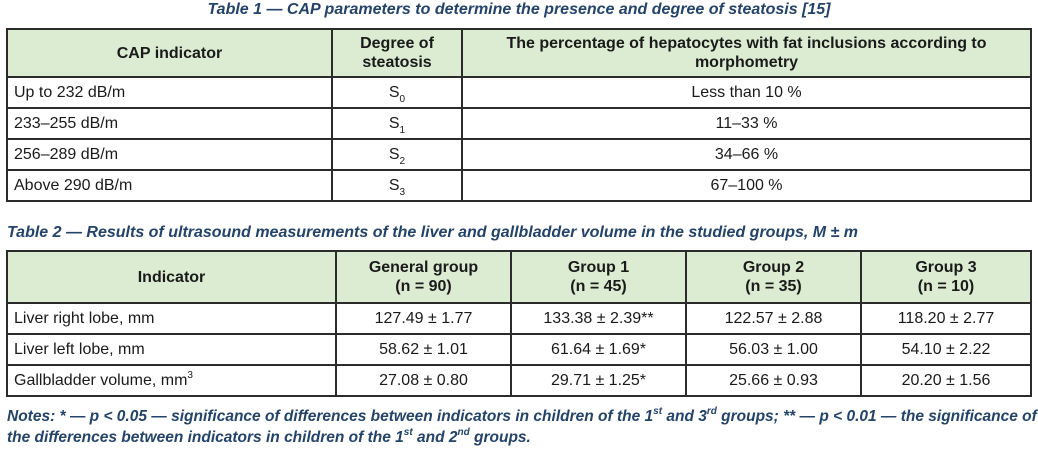 This screenshot has height=449, width=1038. Describe the element at coordinates (169, 154) in the screenshot. I see `cap-value: 256–289 dB/m` at that location.